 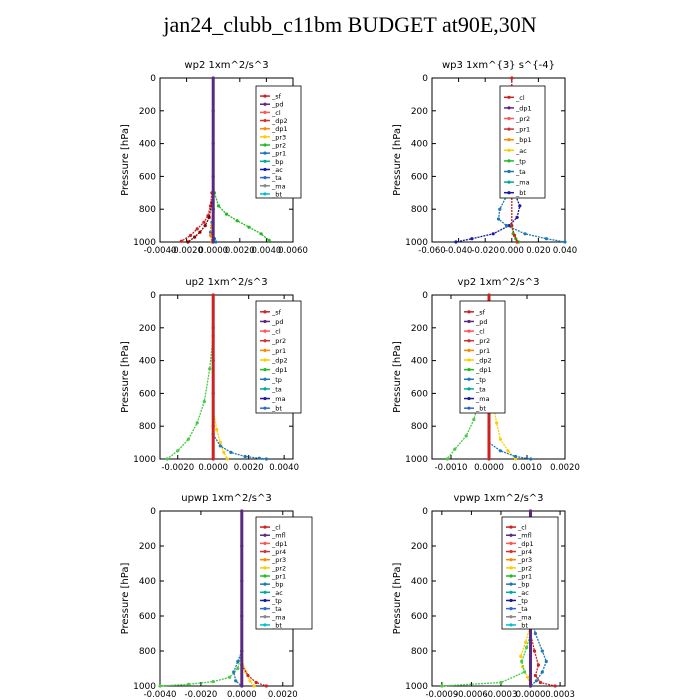 What do you see at coordinates (483, 361) in the screenshot?
I see `legend-label: _dp2` at bounding box center [483, 361].